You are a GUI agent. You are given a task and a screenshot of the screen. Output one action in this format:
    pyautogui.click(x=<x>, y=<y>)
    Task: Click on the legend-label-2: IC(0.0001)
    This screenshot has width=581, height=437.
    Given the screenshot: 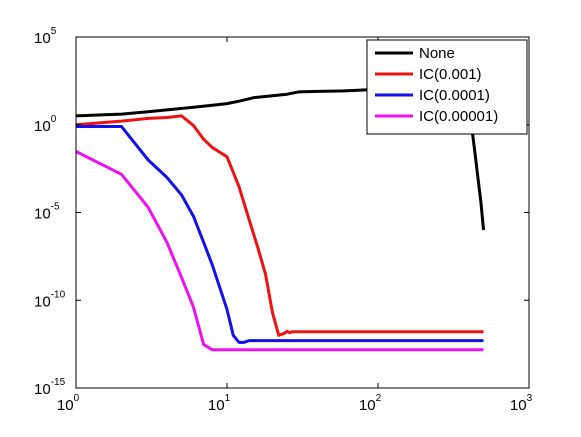 What is the action you would take?
    pyautogui.click(x=454, y=95)
    